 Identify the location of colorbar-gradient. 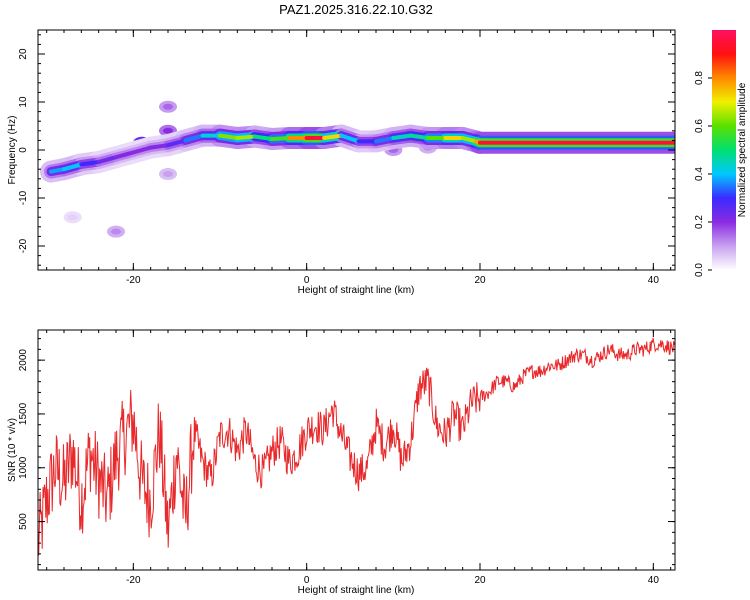
(724, 150).